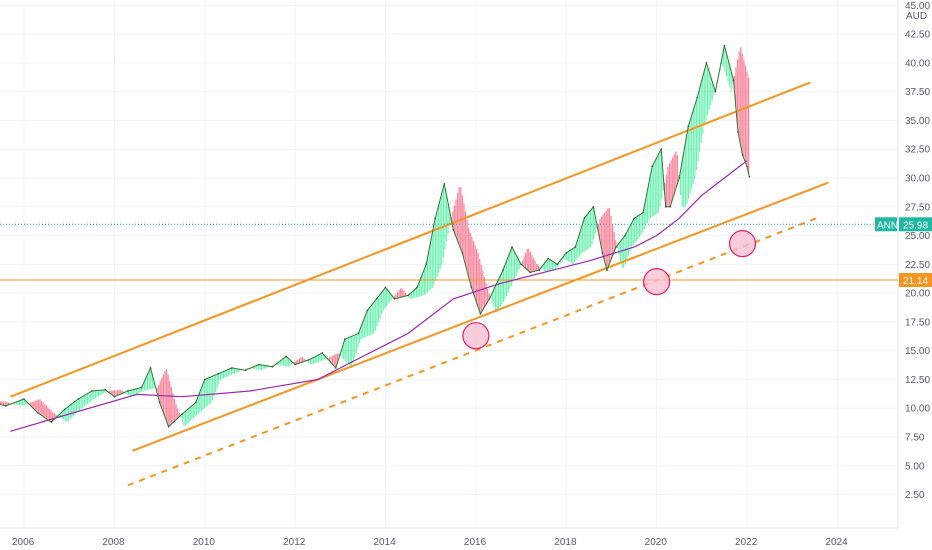 The width and height of the screenshot is (932, 550). What do you see at coordinates (917, 294) in the screenshot?
I see `y-tick-label: 20.00` at bounding box center [917, 294].